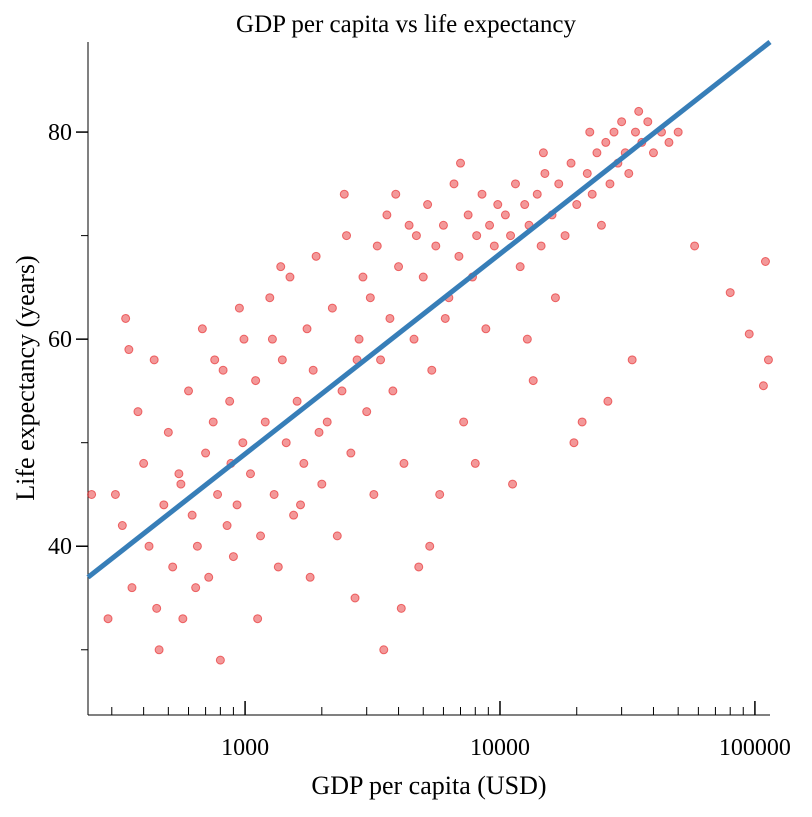  I want to click on x-tick-label: 1000, so click(245, 748).